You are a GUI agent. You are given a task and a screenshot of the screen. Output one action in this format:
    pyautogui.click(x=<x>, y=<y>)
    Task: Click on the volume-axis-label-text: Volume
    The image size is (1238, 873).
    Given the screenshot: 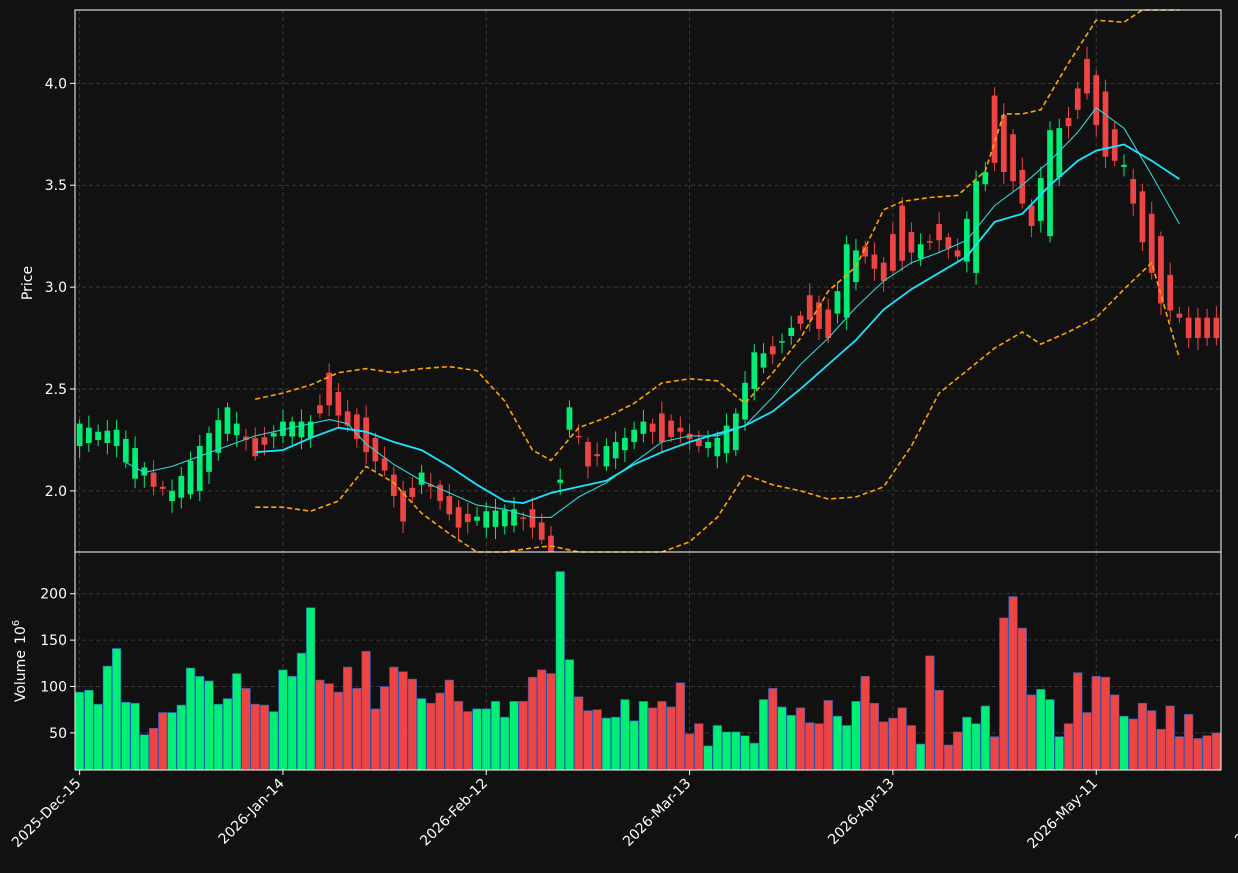 What is the action you would take?
    pyautogui.click(x=21, y=676)
    